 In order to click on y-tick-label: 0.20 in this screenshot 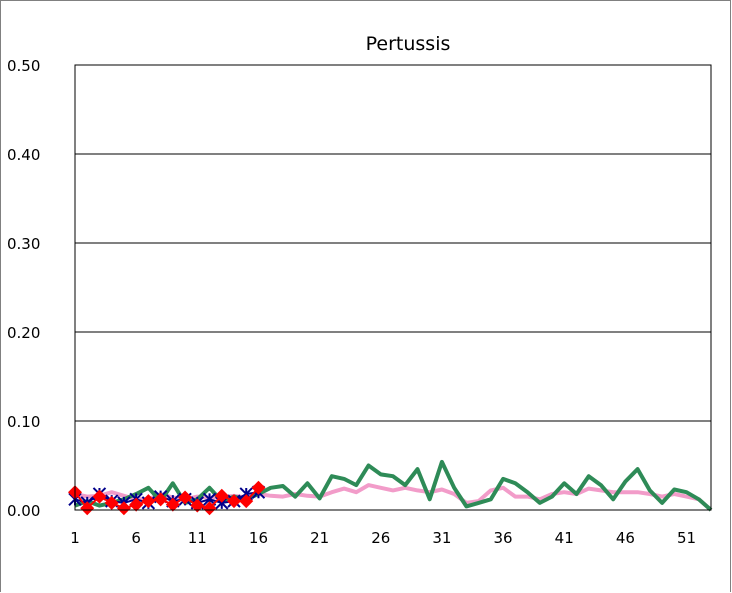, I will do `click(23, 333)`.